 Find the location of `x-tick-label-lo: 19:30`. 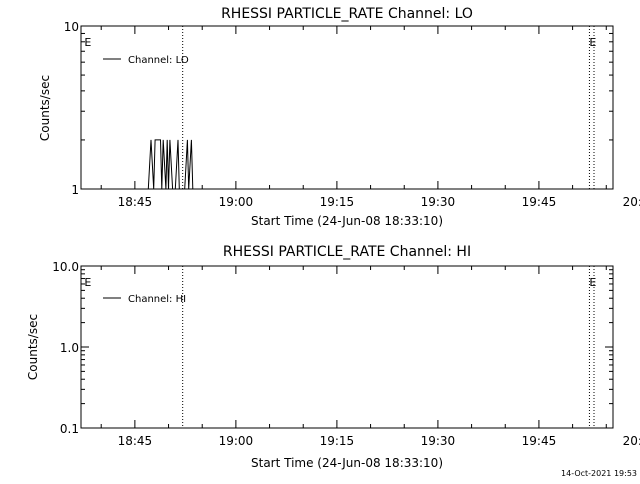

x-tick-label-lo: 19:30 is located at coordinates (438, 202).